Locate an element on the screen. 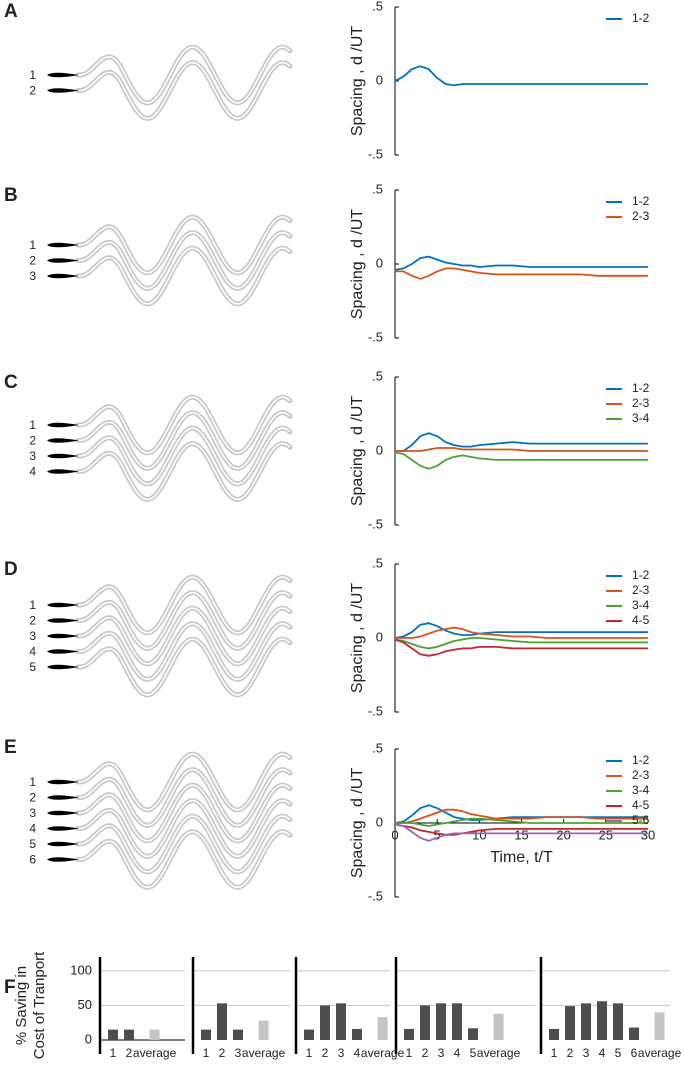  y-axis-label: Cost of Tranport is located at coordinates (39, 1005).